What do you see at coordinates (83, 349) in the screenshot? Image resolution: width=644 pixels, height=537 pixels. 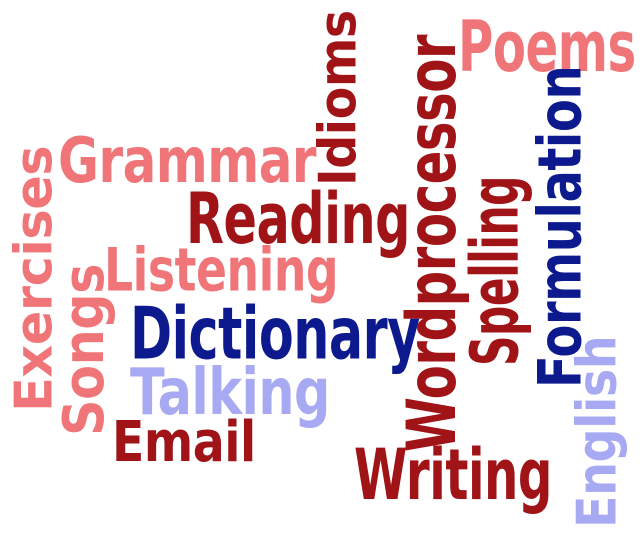 I see `word-songs: Songs` at bounding box center [83, 349].